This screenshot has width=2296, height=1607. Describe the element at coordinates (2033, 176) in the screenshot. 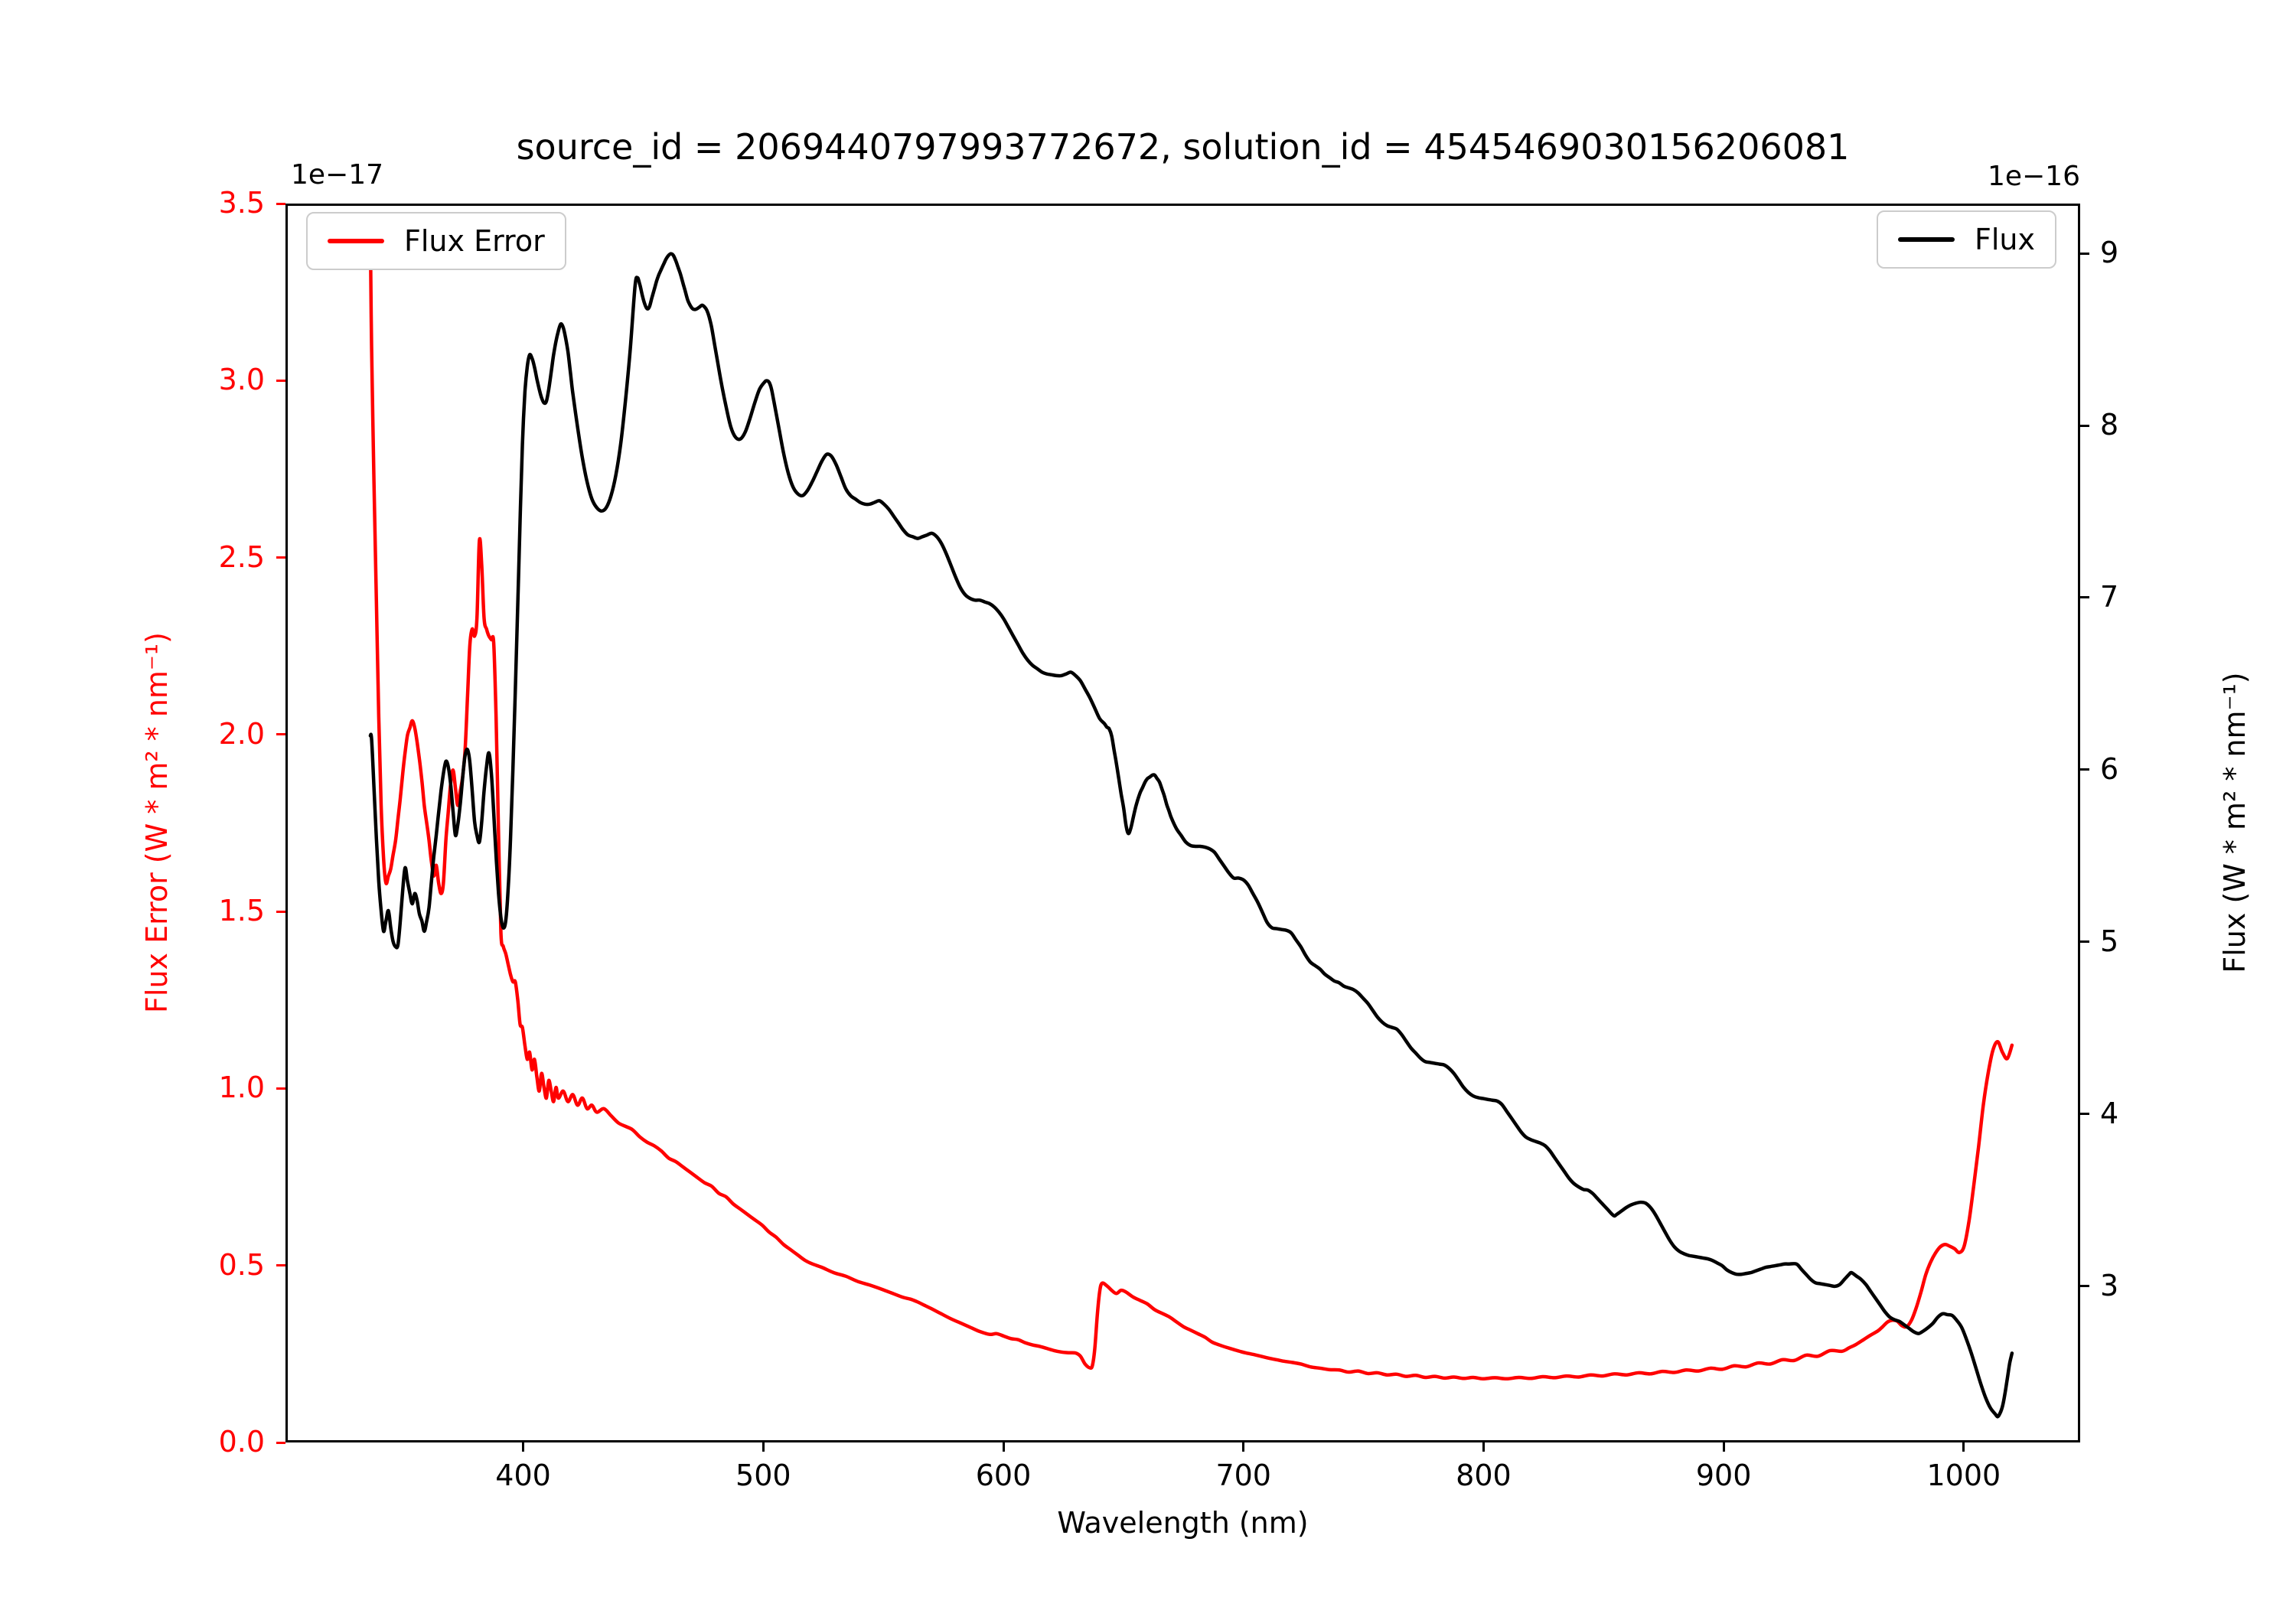

I see `right-axis-offset-label: 1e−16` at that location.